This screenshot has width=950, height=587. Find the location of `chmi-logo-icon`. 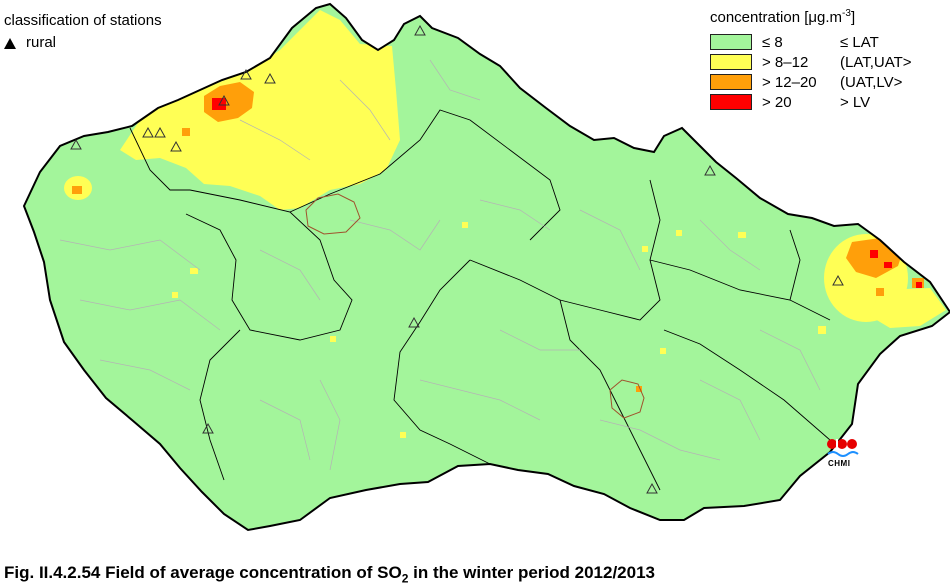

chmi-logo-icon is located at coordinates (843, 448).